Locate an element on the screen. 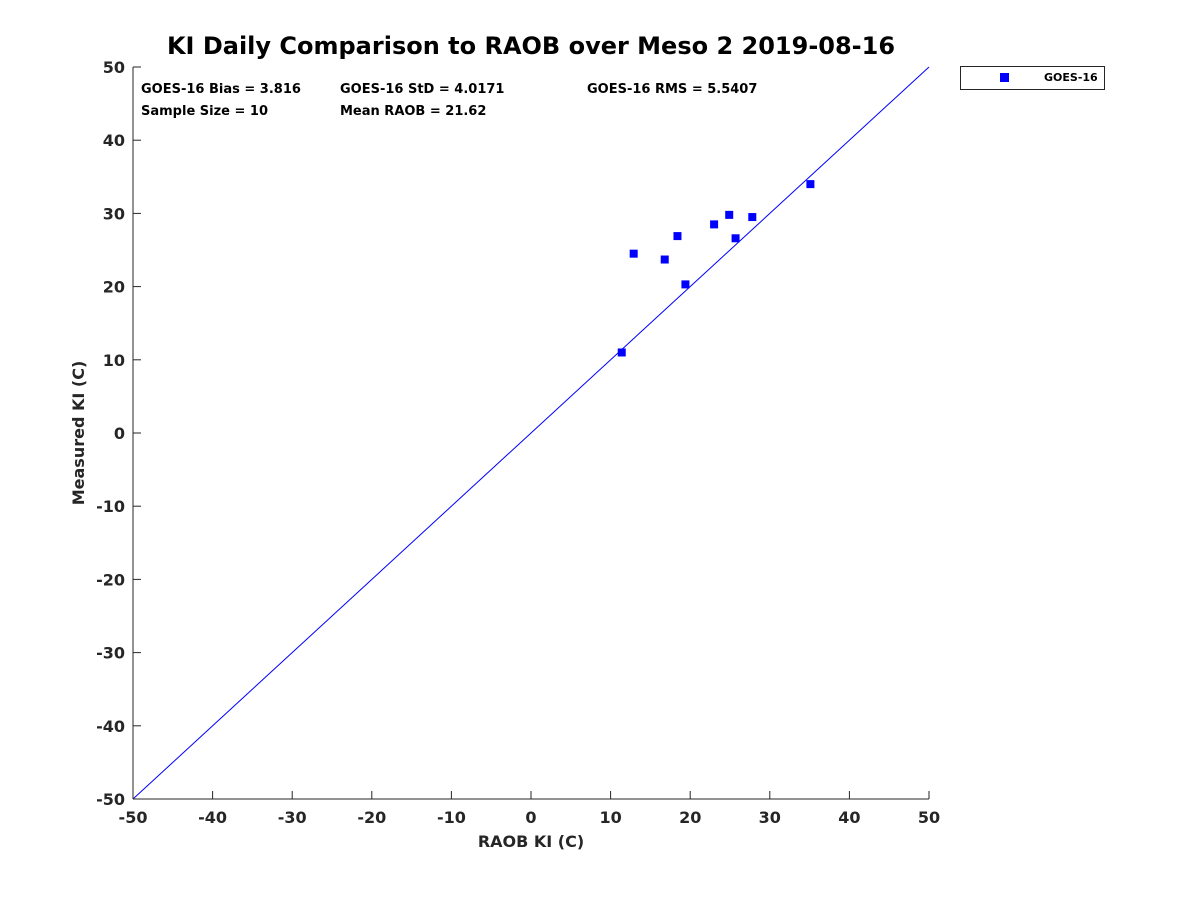  rms-stat: GOES-16 RMS = 5.5407 is located at coordinates (672, 89).